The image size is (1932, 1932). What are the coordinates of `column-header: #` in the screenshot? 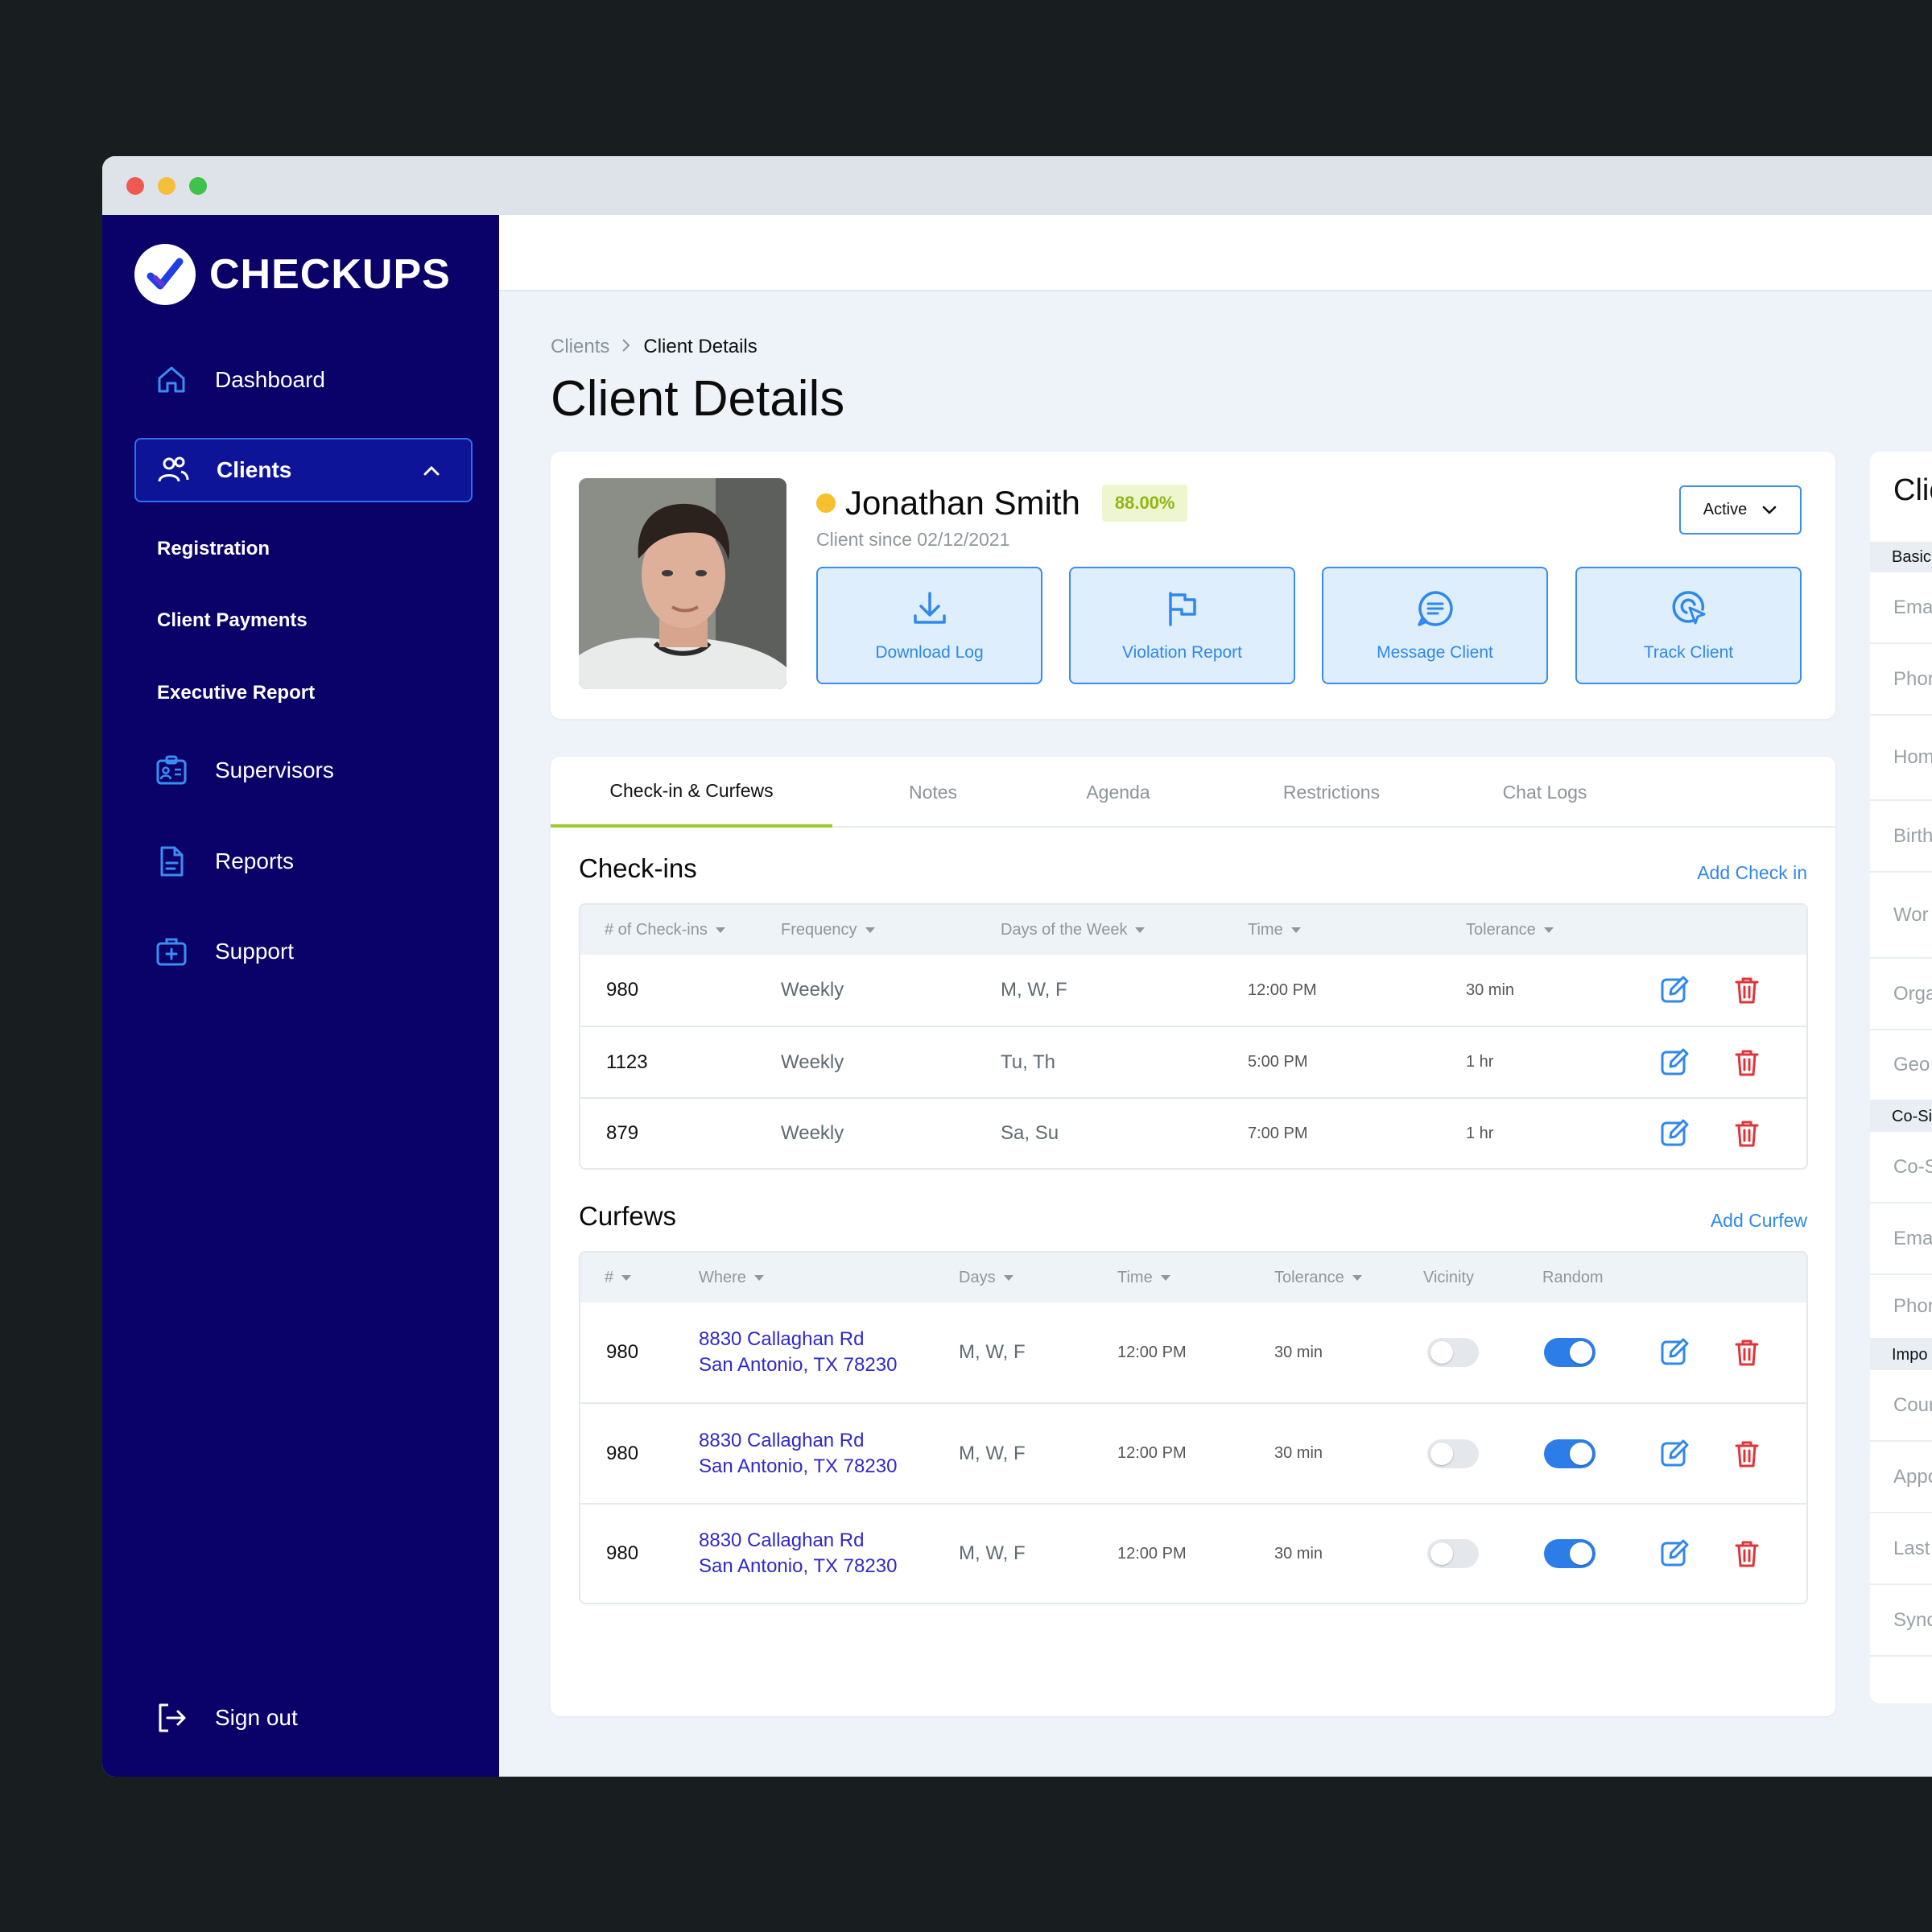 It's located at (618, 1277).